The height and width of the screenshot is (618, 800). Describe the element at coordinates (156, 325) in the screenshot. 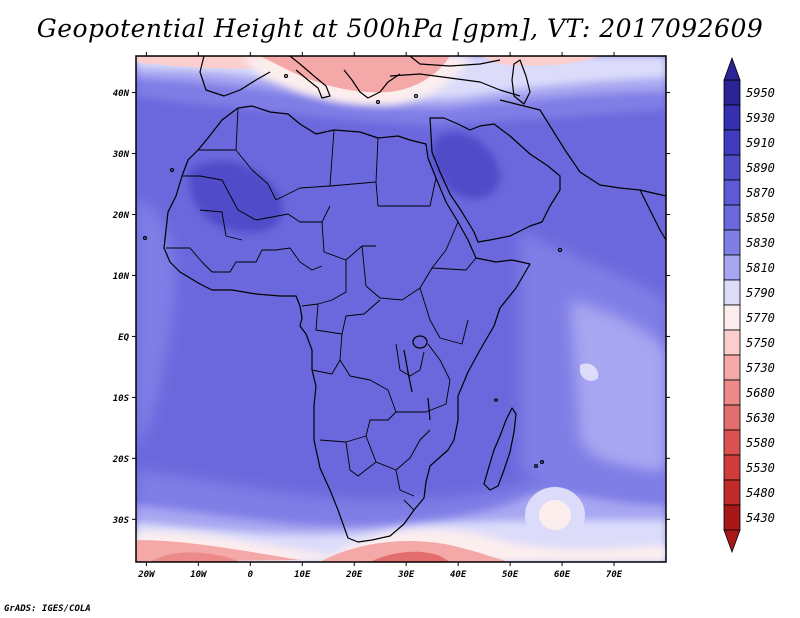

I see `field-atlantic` at that location.